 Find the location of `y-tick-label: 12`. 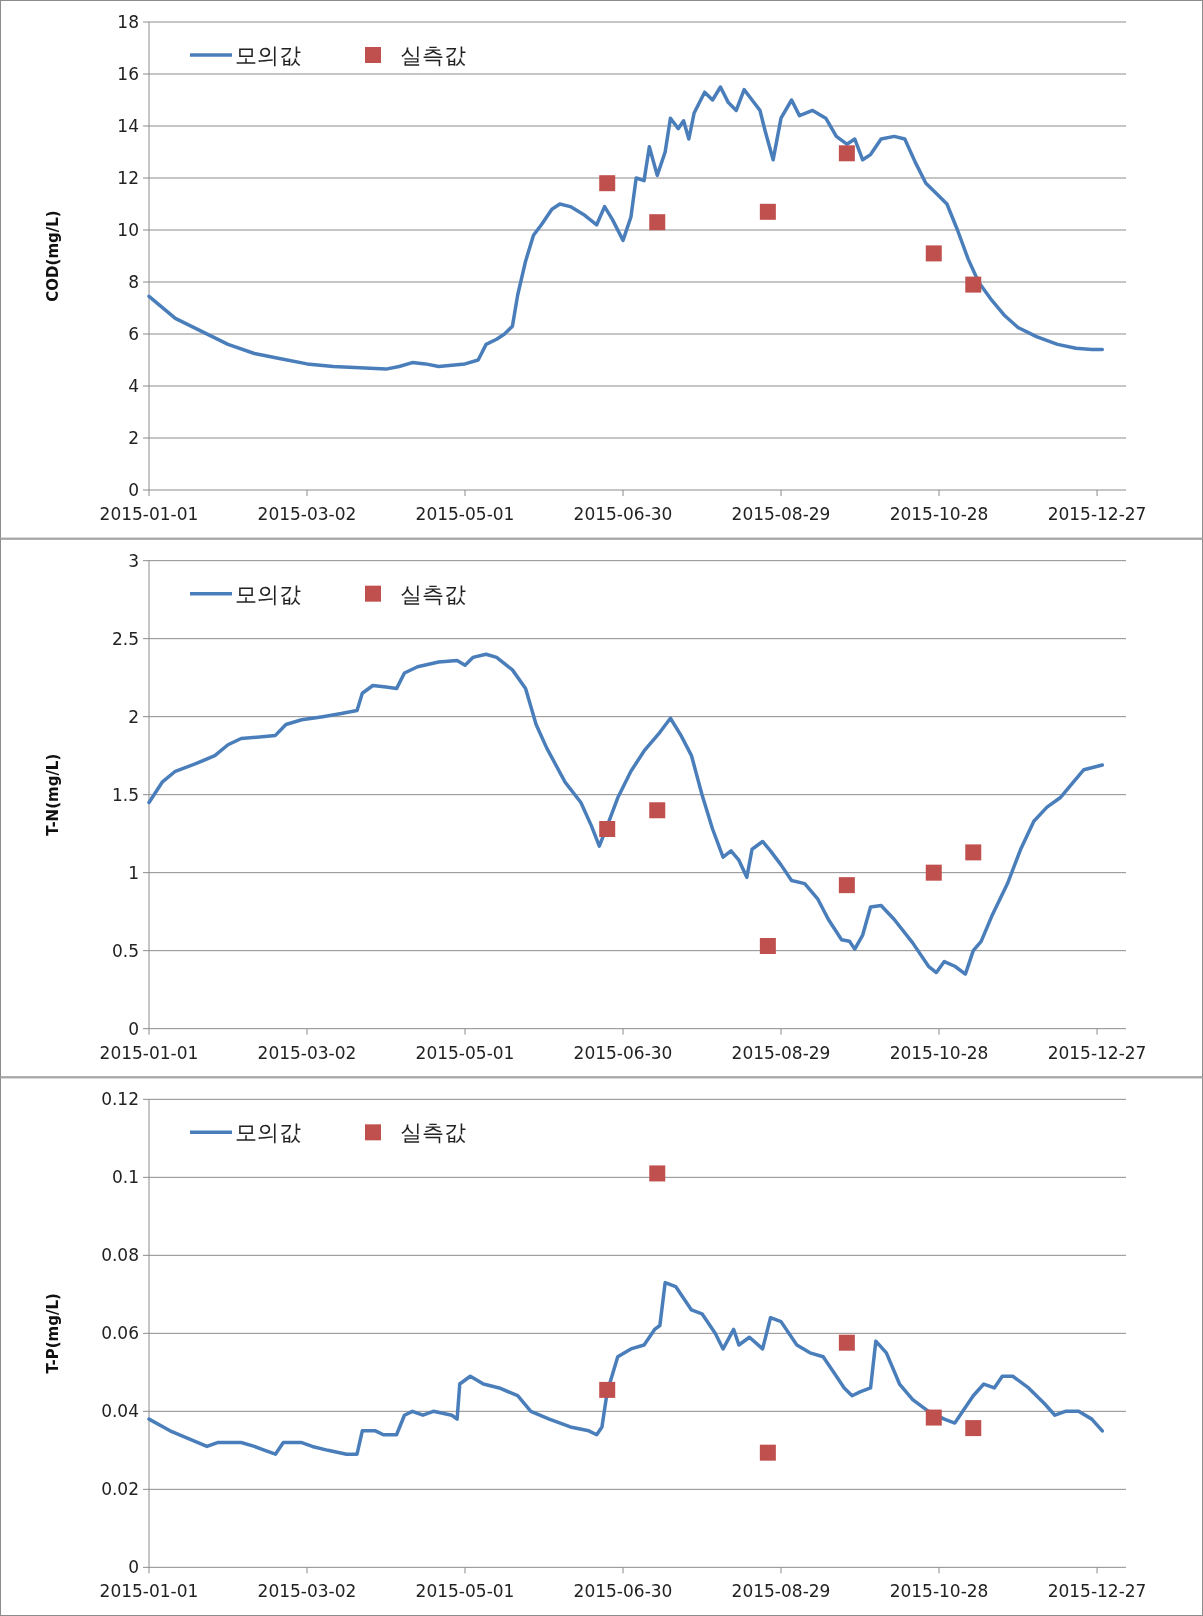

y-tick-label: 12 is located at coordinates (128, 178).